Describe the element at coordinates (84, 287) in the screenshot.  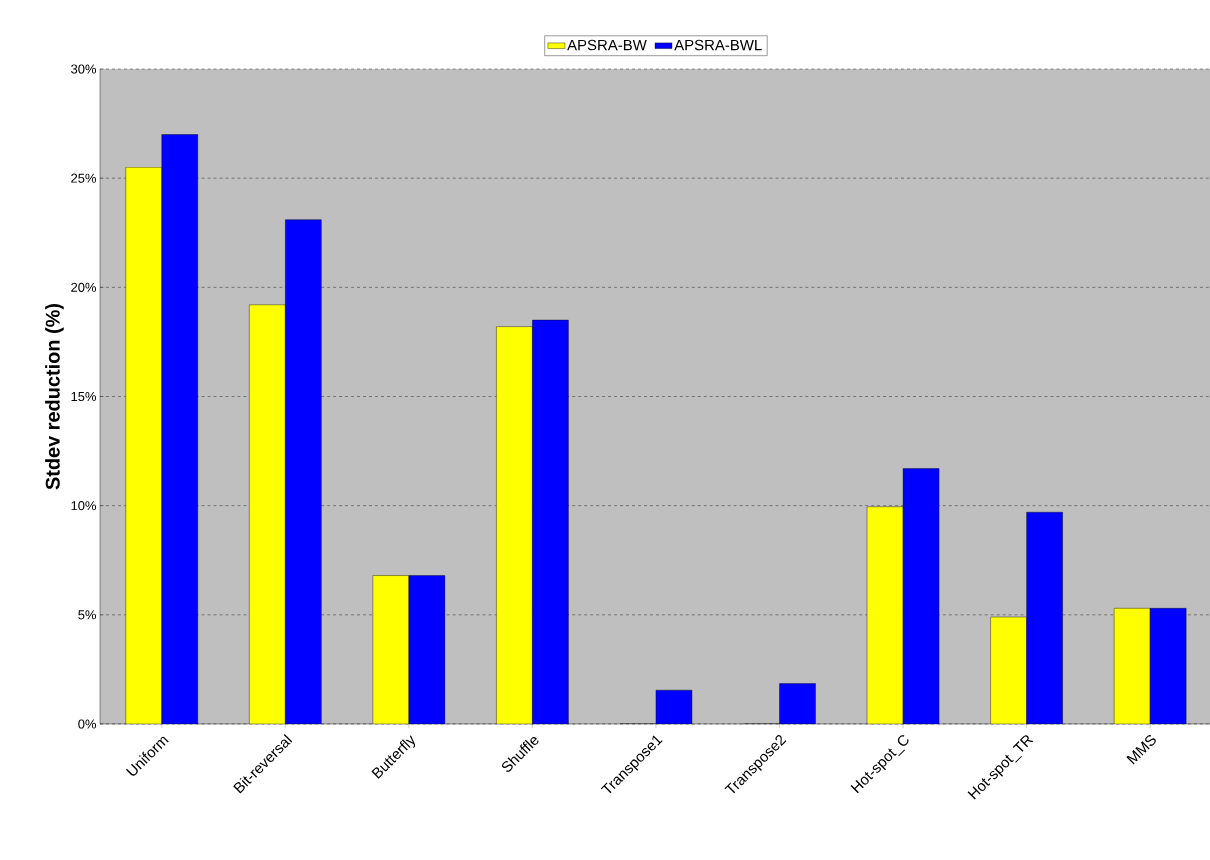
I see `y-tick-label: 20%` at that location.